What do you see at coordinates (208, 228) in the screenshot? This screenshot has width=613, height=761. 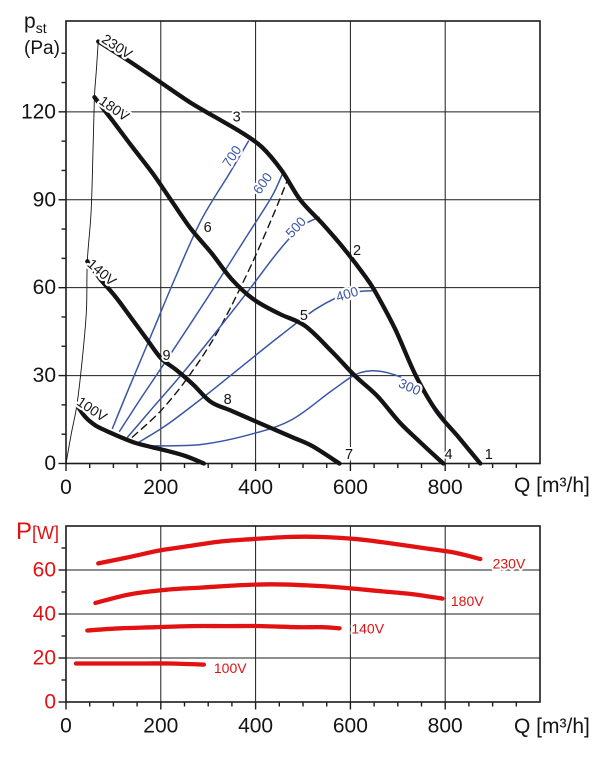 I see `point-label-6: 6` at bounding box center [208, 228].